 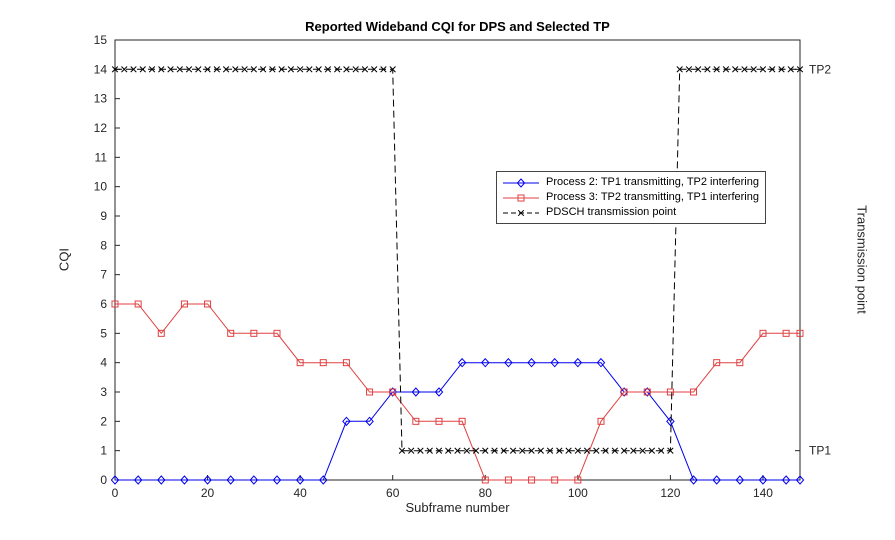 What do you see at coordinates (457, 507) in the screenshot?
I see `x-axis-label: Subframe number` at bounding box center [457, 507].